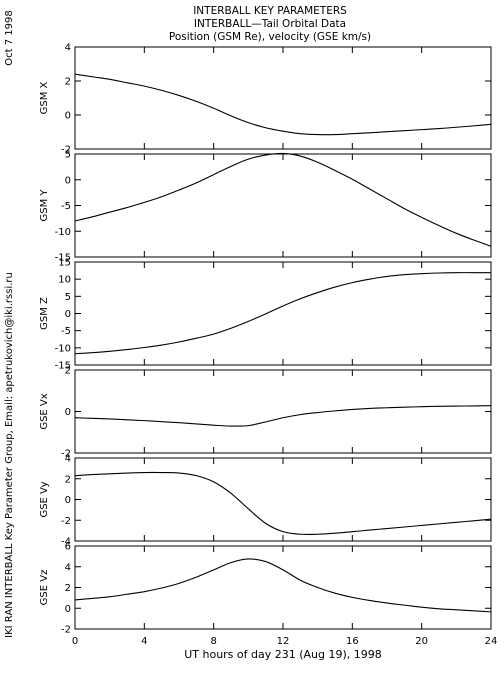 The image size is (504, 684). What do you see at coordinates (68, 567) in the screenshot?
I see `y-tick-label-gse-vz: 4` at bounding box center [68, 567].